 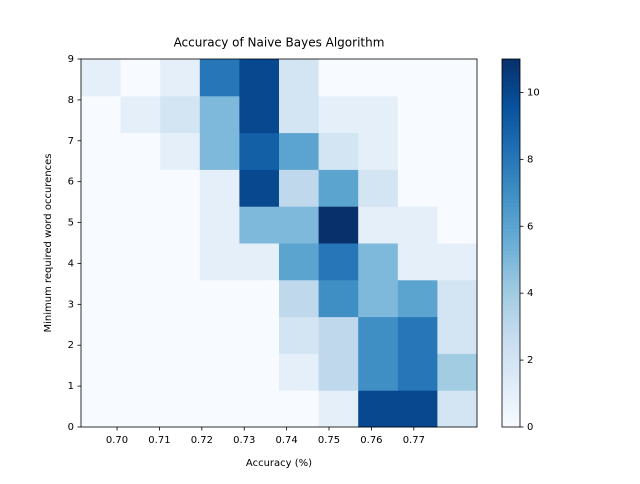 What do you see at coordinates (530, 293) in the screenshot?
I see `colorbar-tick-label: 4` at bounding box center [530, 293].